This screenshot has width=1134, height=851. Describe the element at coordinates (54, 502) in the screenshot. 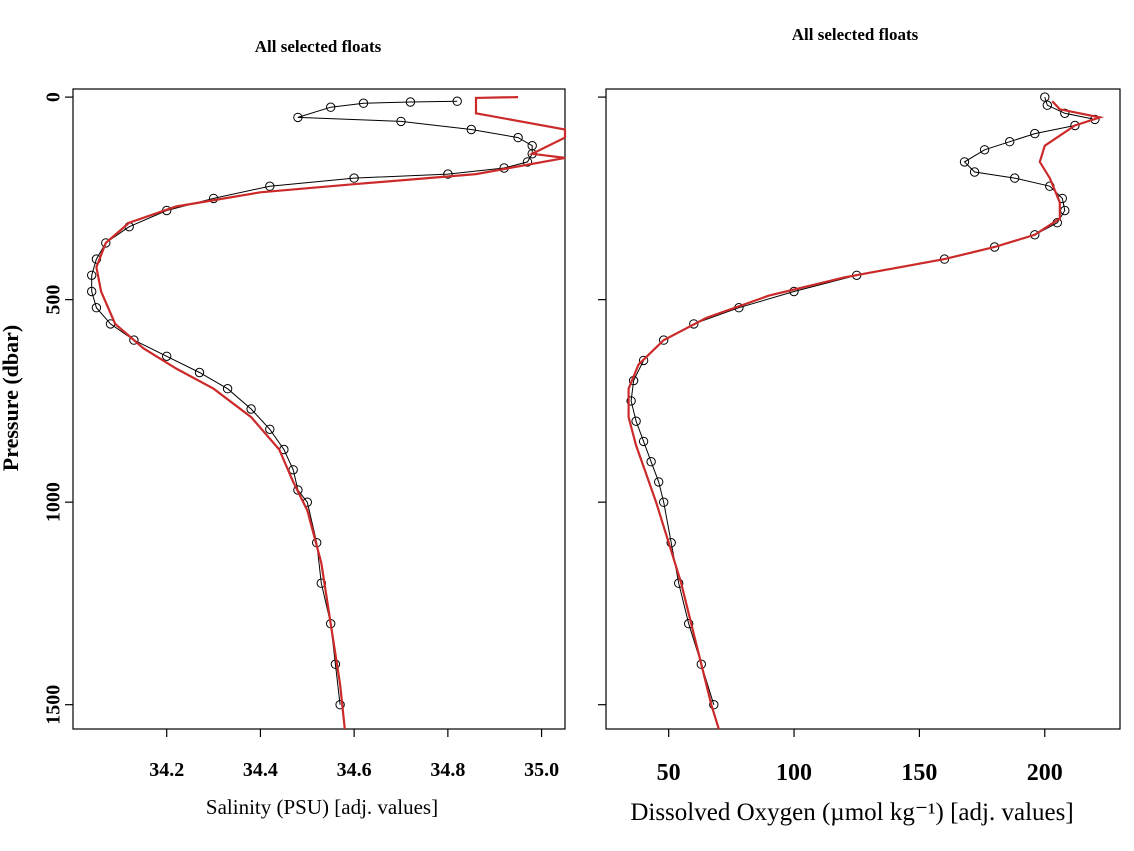

I see `y-tick-label: 1000` at that location.